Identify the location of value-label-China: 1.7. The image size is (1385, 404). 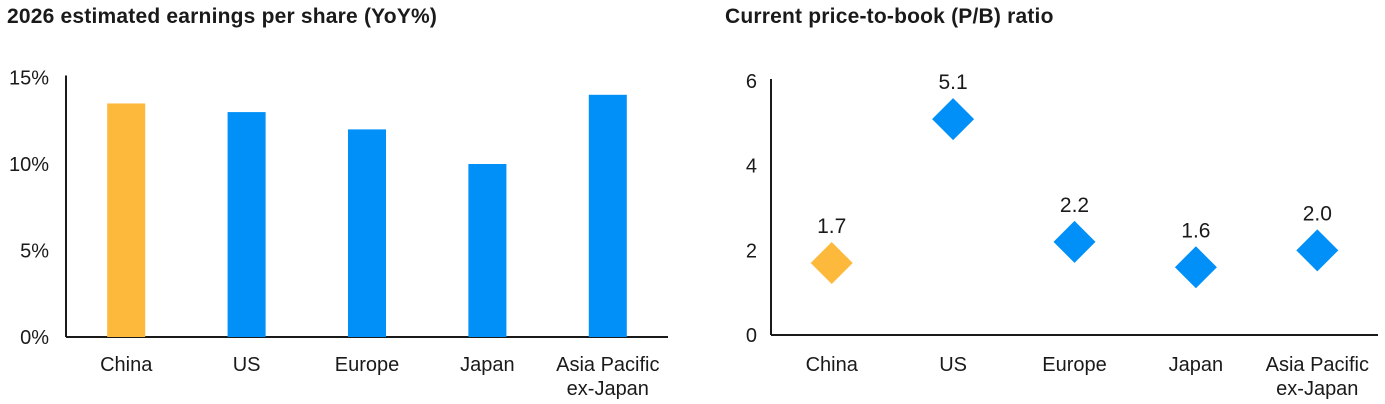
(831, 226).